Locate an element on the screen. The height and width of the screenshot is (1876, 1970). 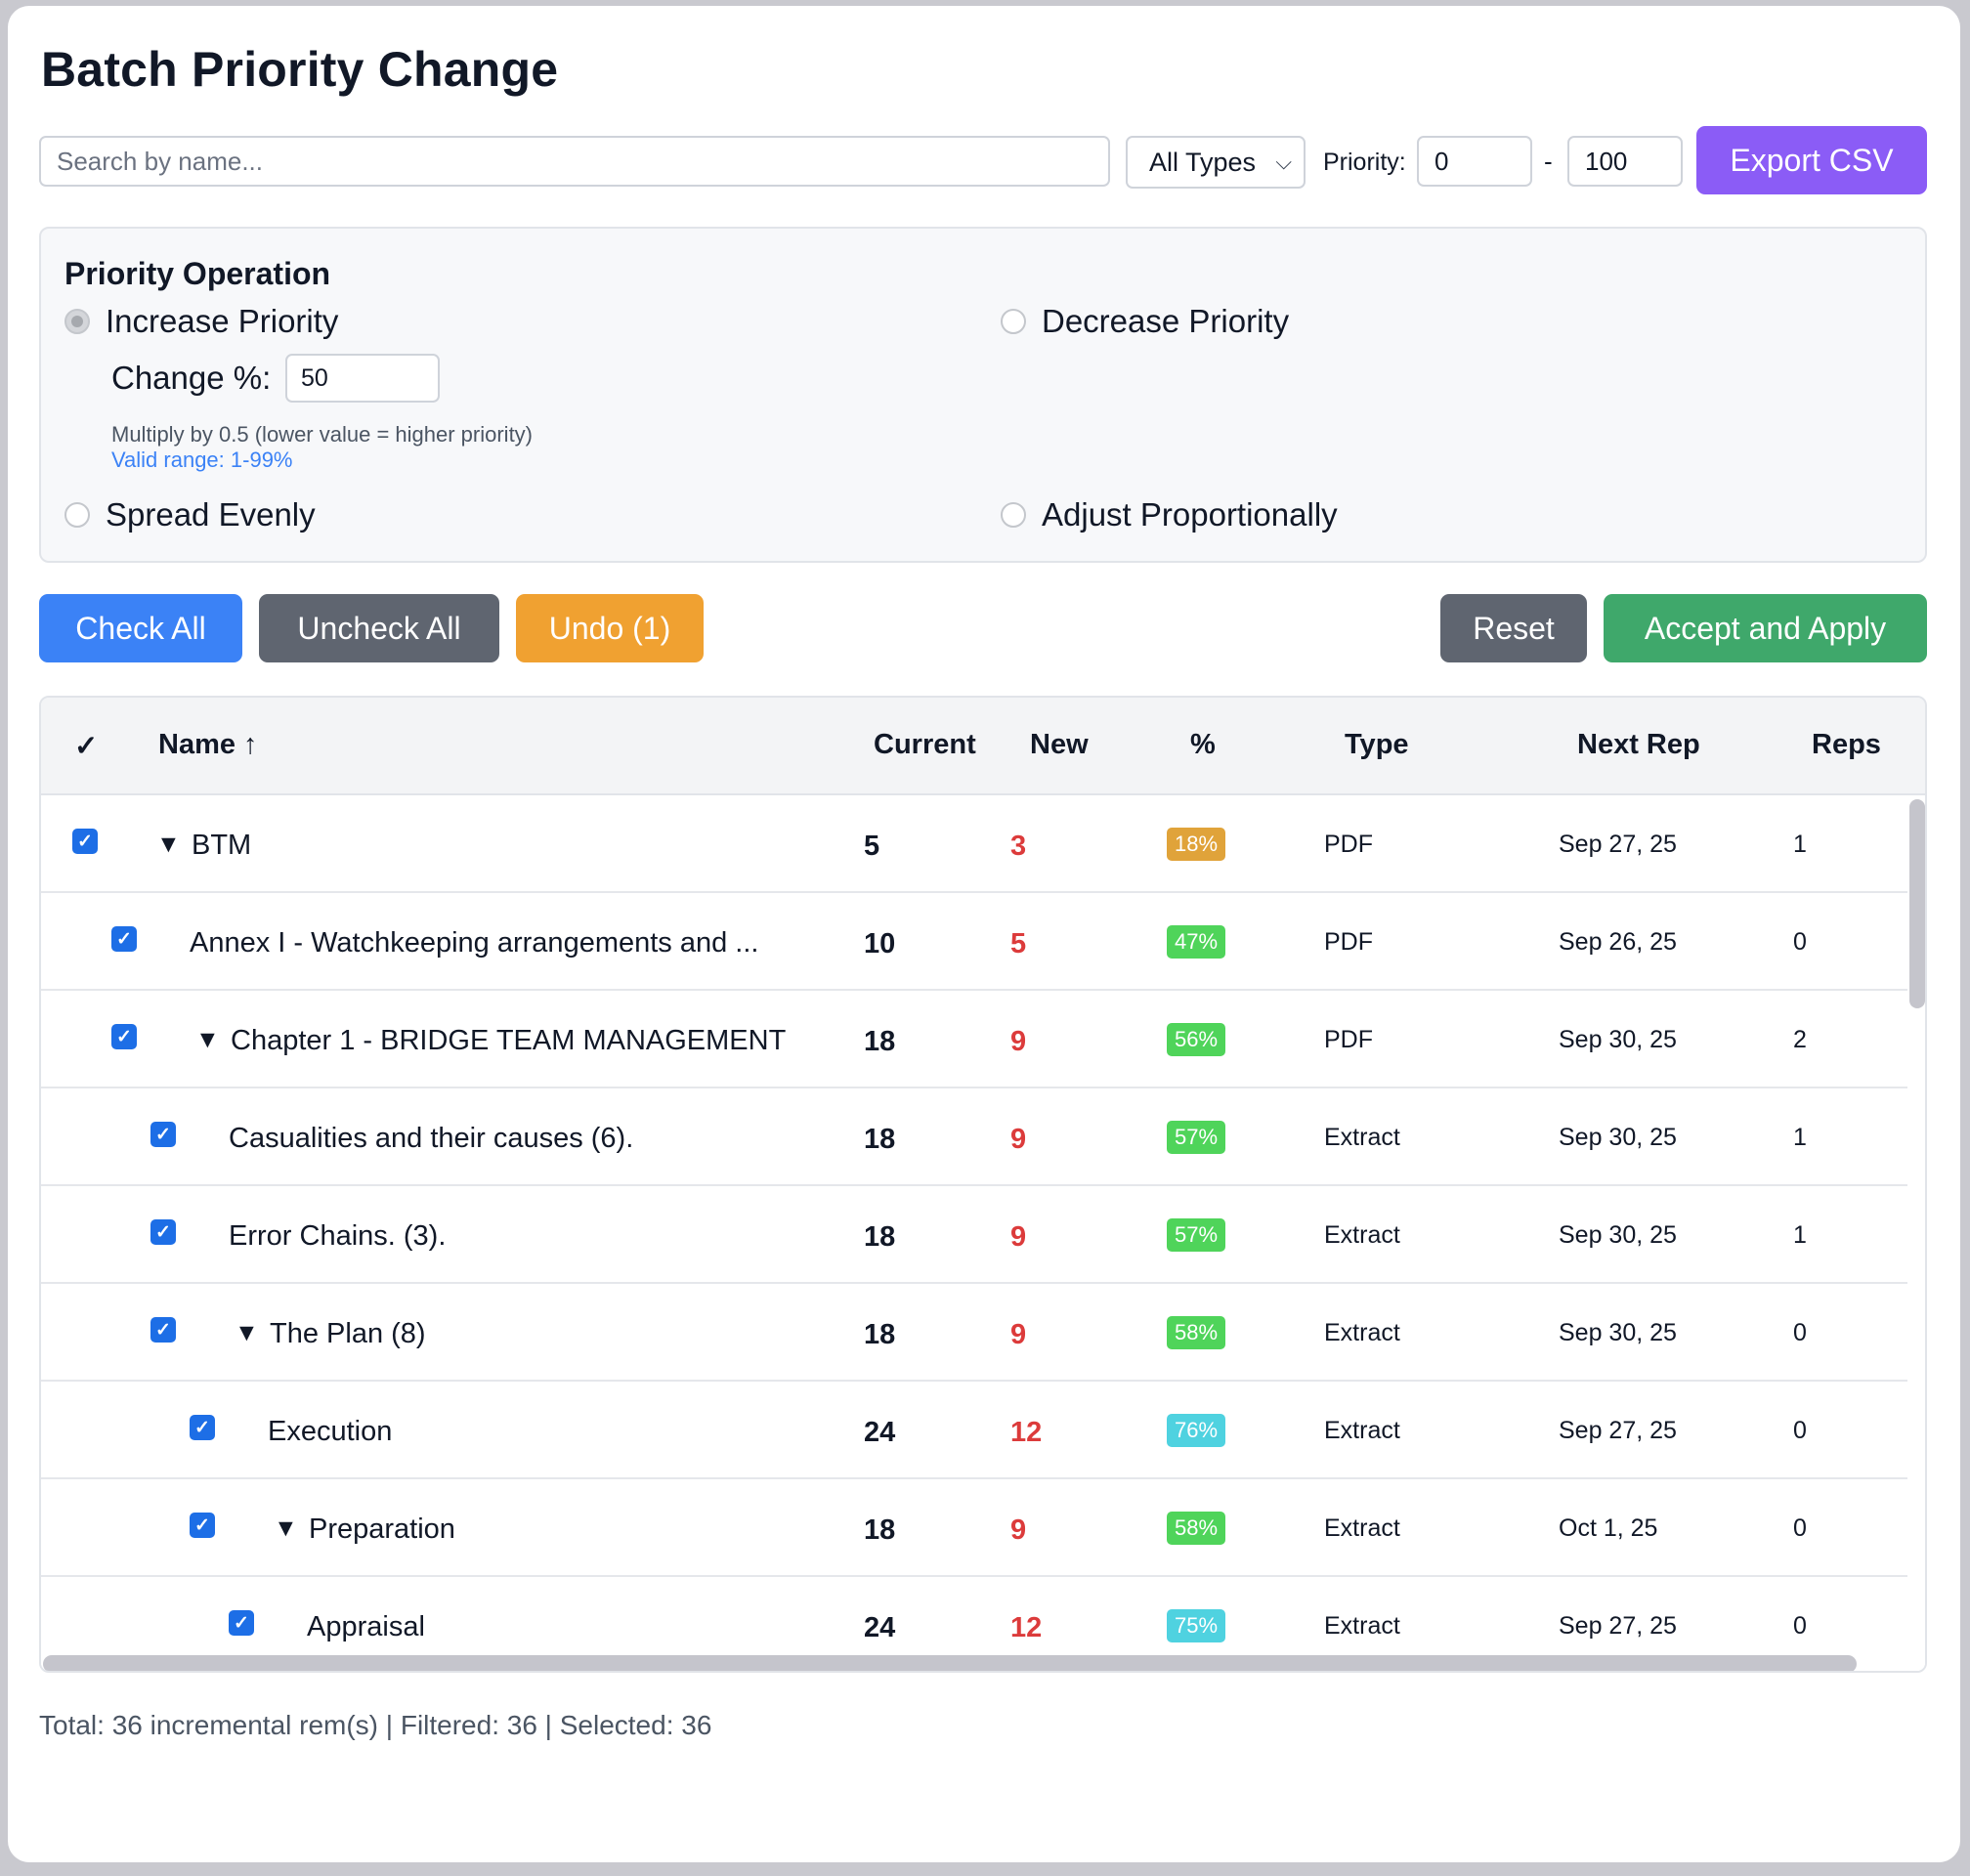
priority-operation-heading: Priority Operation is located at coordinates (197, 273).